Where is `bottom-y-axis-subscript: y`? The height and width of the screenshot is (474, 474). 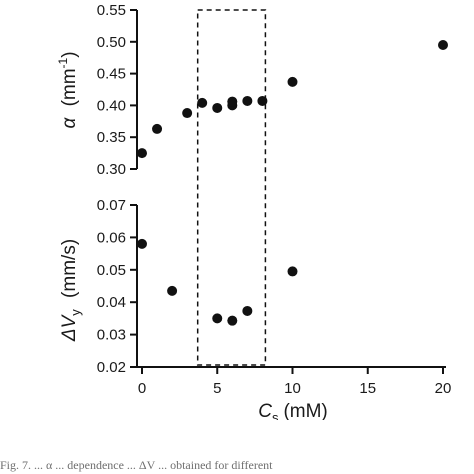 bottom-y-axis-subscript: y is located at coordinates (75, 312).